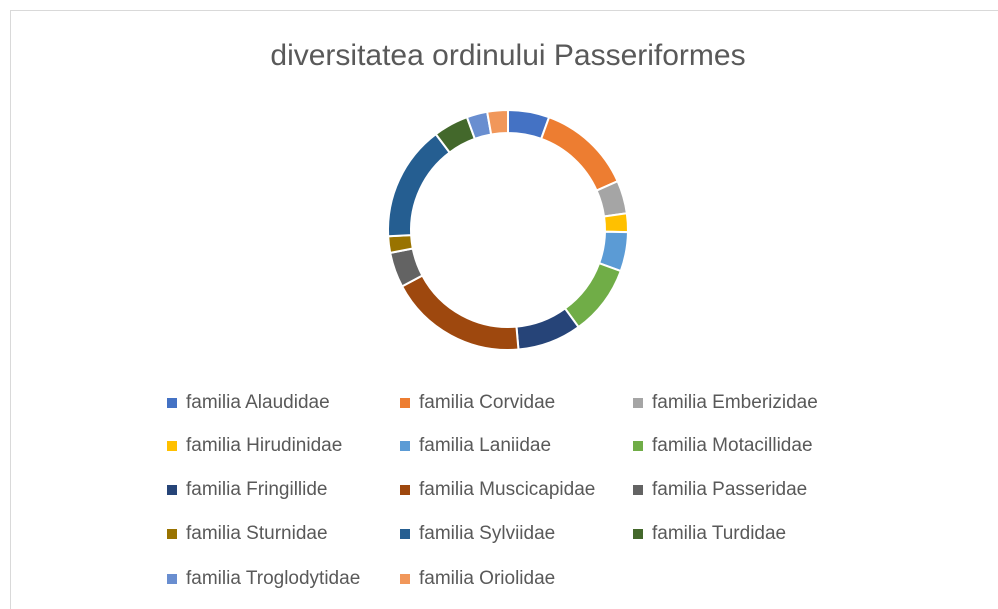 The height and width of the screenshot is (609, 998). Describe the element at coordinates (719, 533) in the screenshot. I see `legend-label: familia Turdidae` at that location.